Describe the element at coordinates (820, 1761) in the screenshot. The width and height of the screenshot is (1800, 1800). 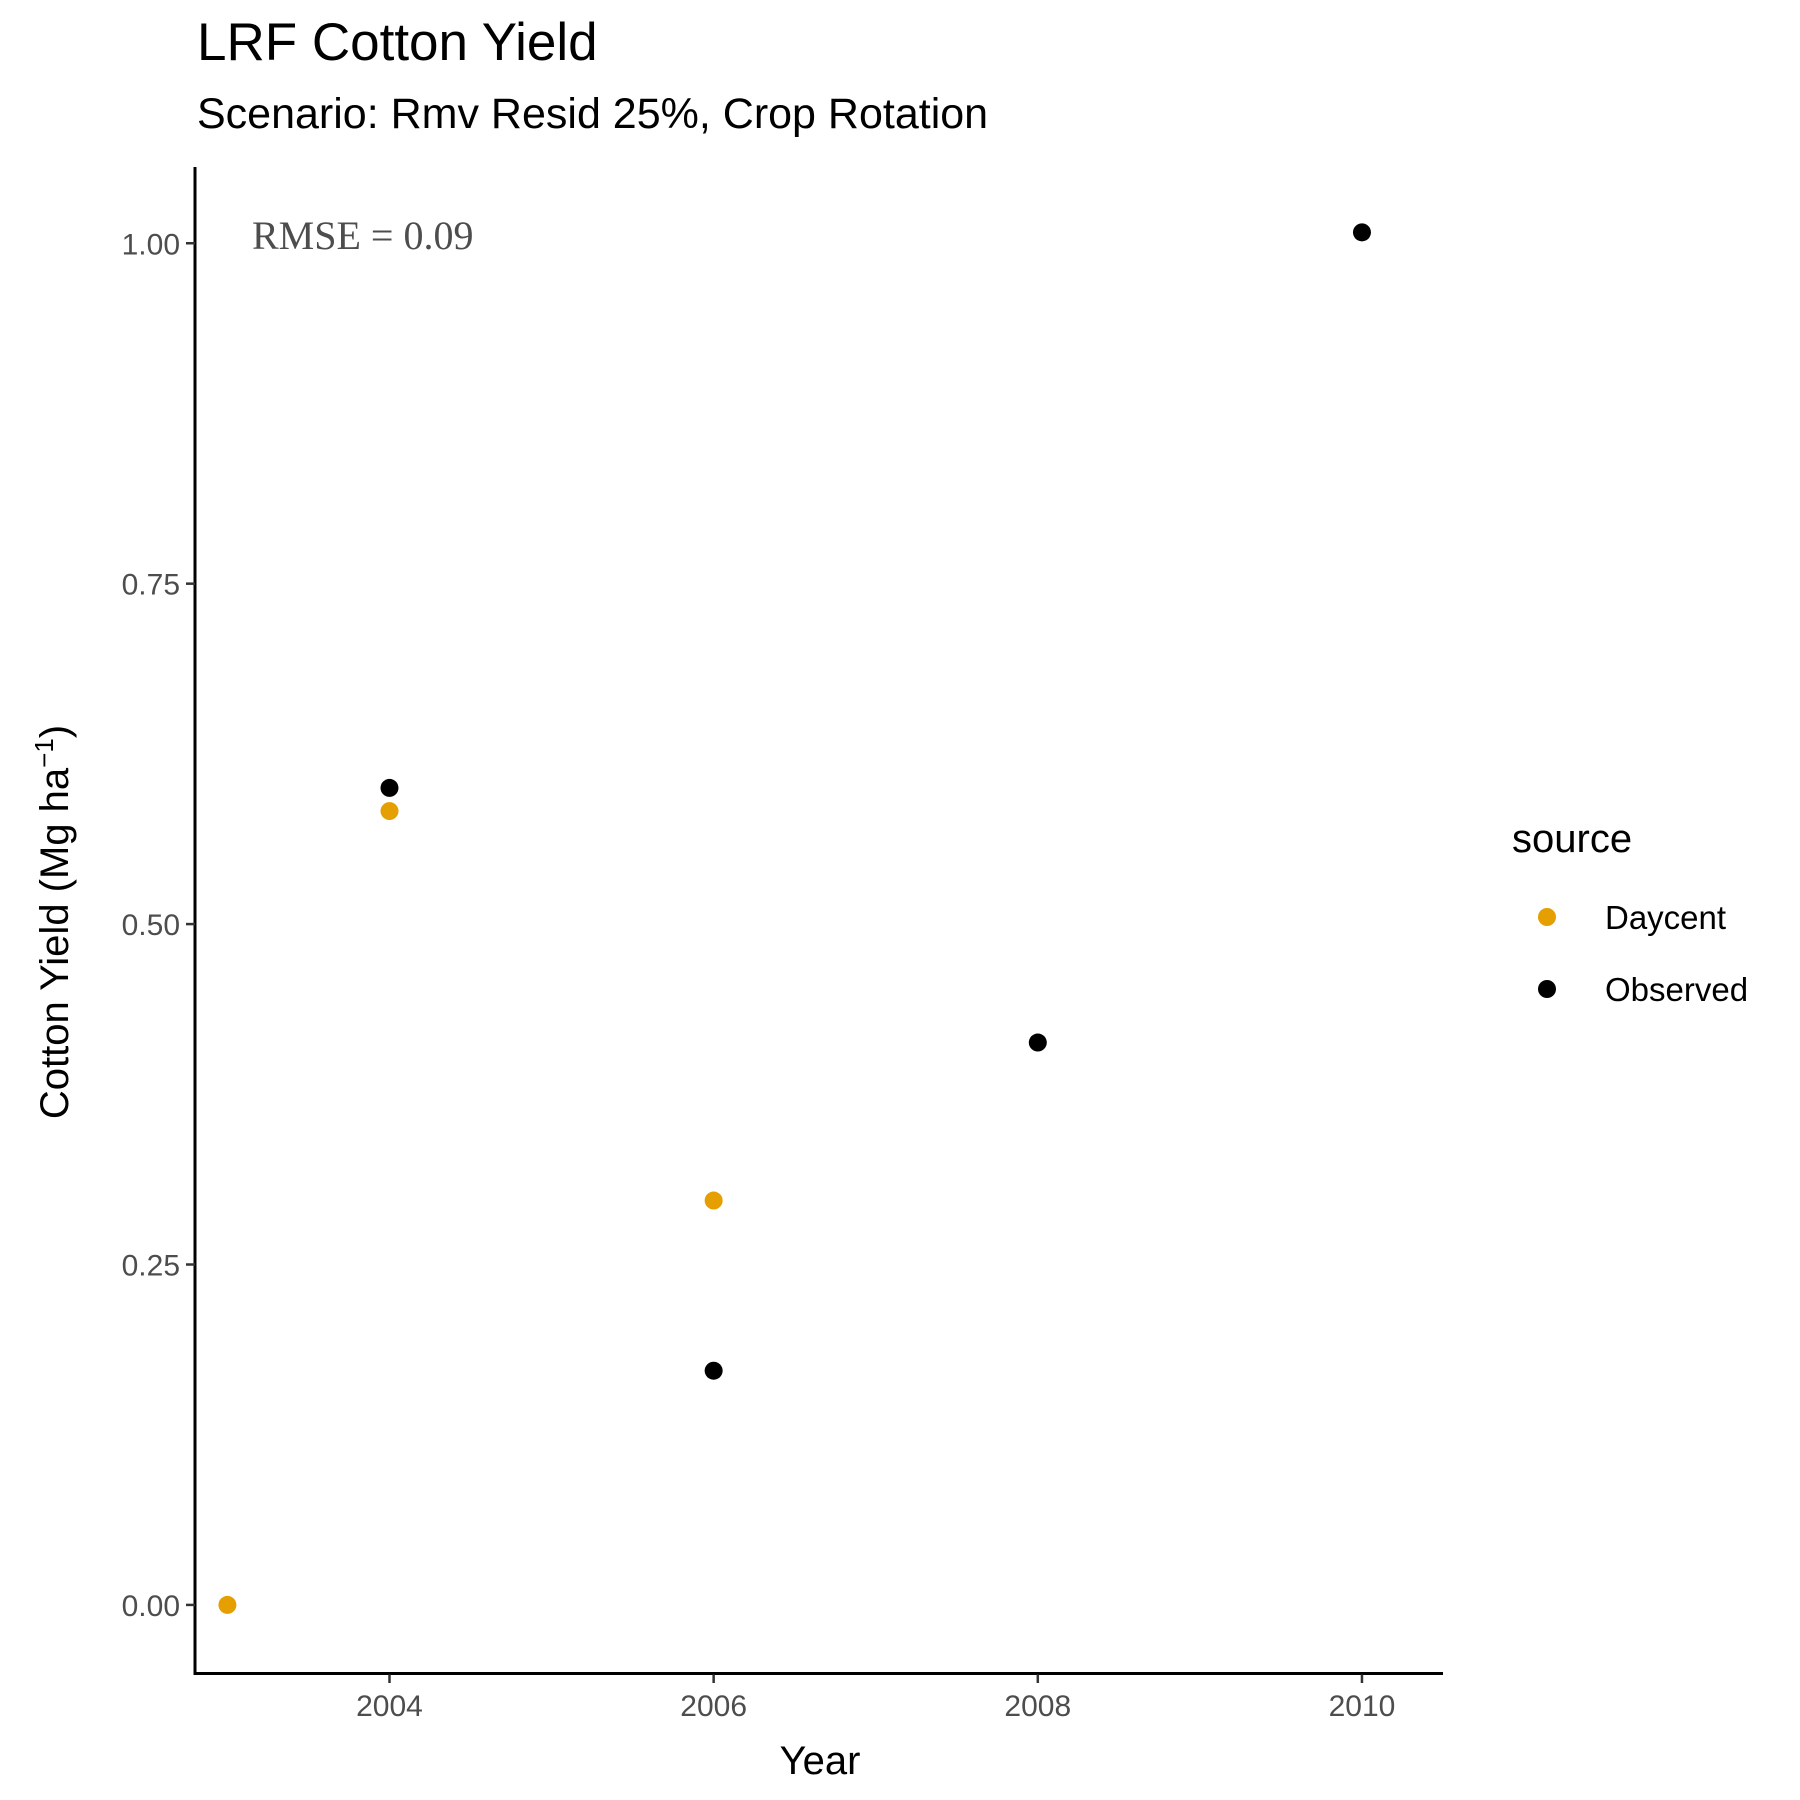
I see `x-axis-title: Year` at that location.